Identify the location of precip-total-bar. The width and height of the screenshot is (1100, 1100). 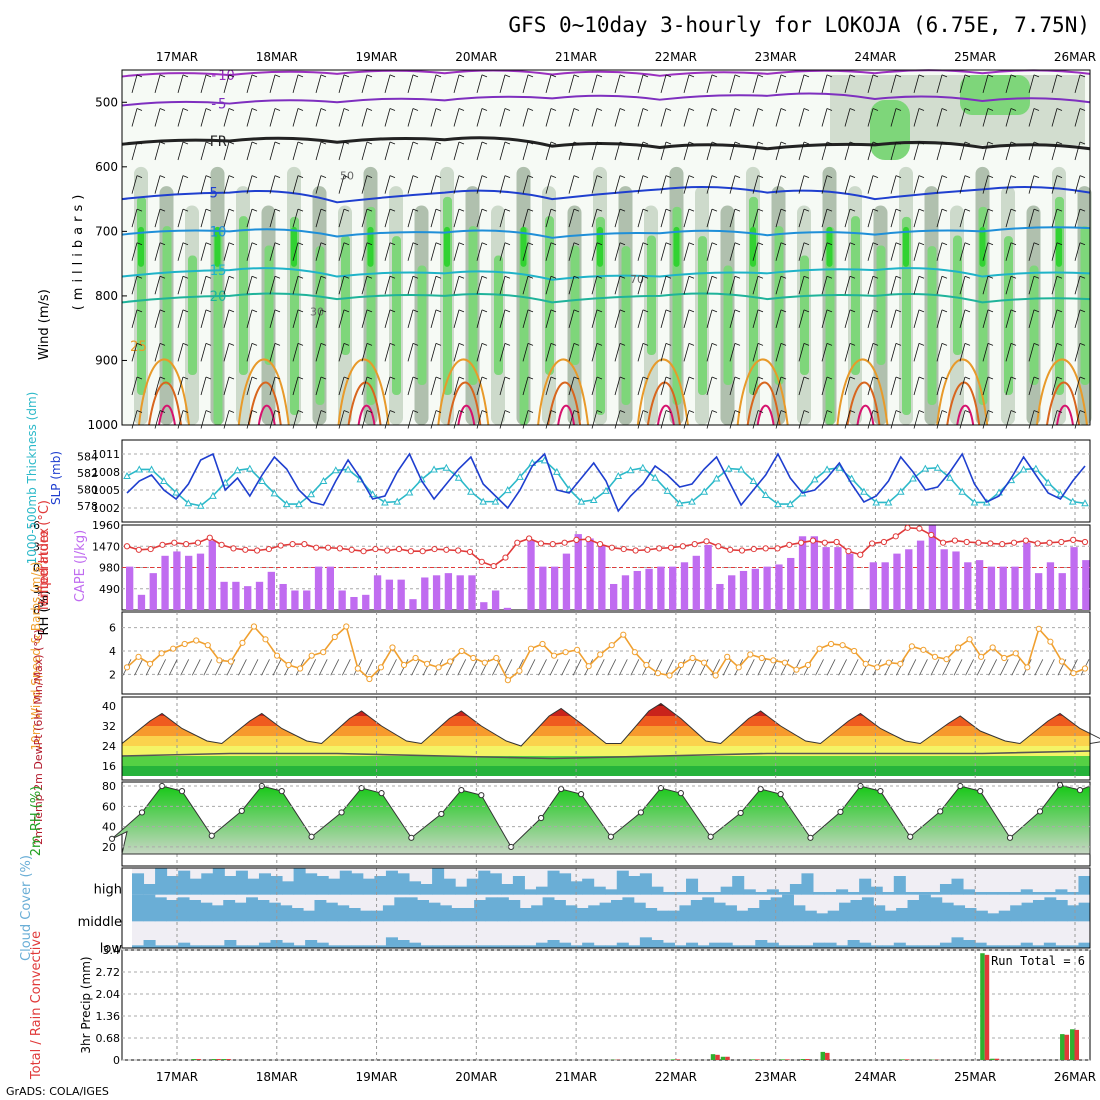
(1072, 1044).